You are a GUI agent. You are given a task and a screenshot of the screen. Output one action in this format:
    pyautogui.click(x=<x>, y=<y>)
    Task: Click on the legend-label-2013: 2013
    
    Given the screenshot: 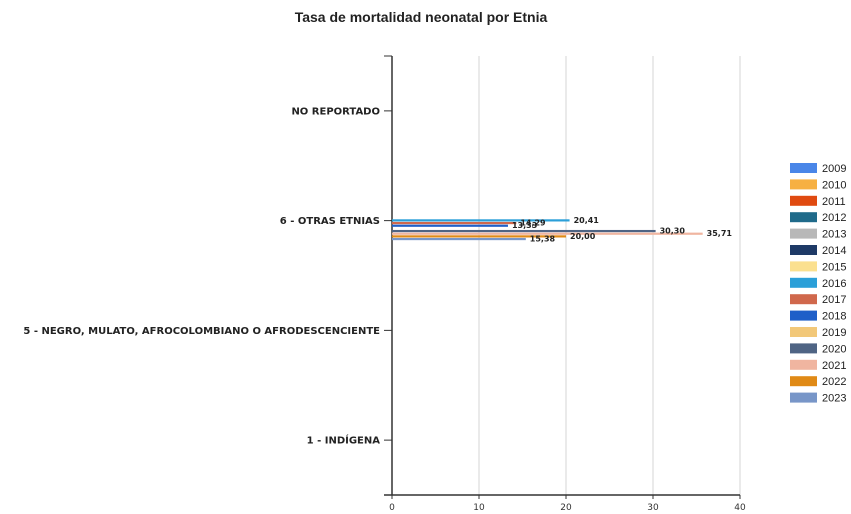 What is the action you would take?
    pyautogui.click(x=834, y=235)
    